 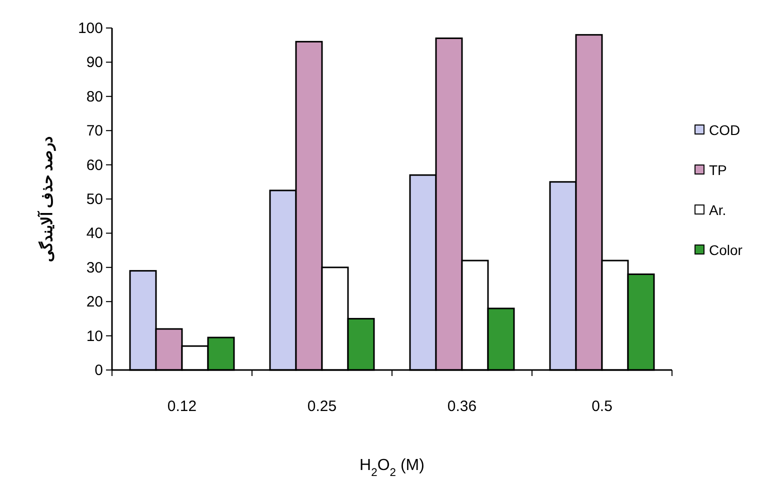 I want to click on y-tick-label: 80, so click(x=94, y=97).